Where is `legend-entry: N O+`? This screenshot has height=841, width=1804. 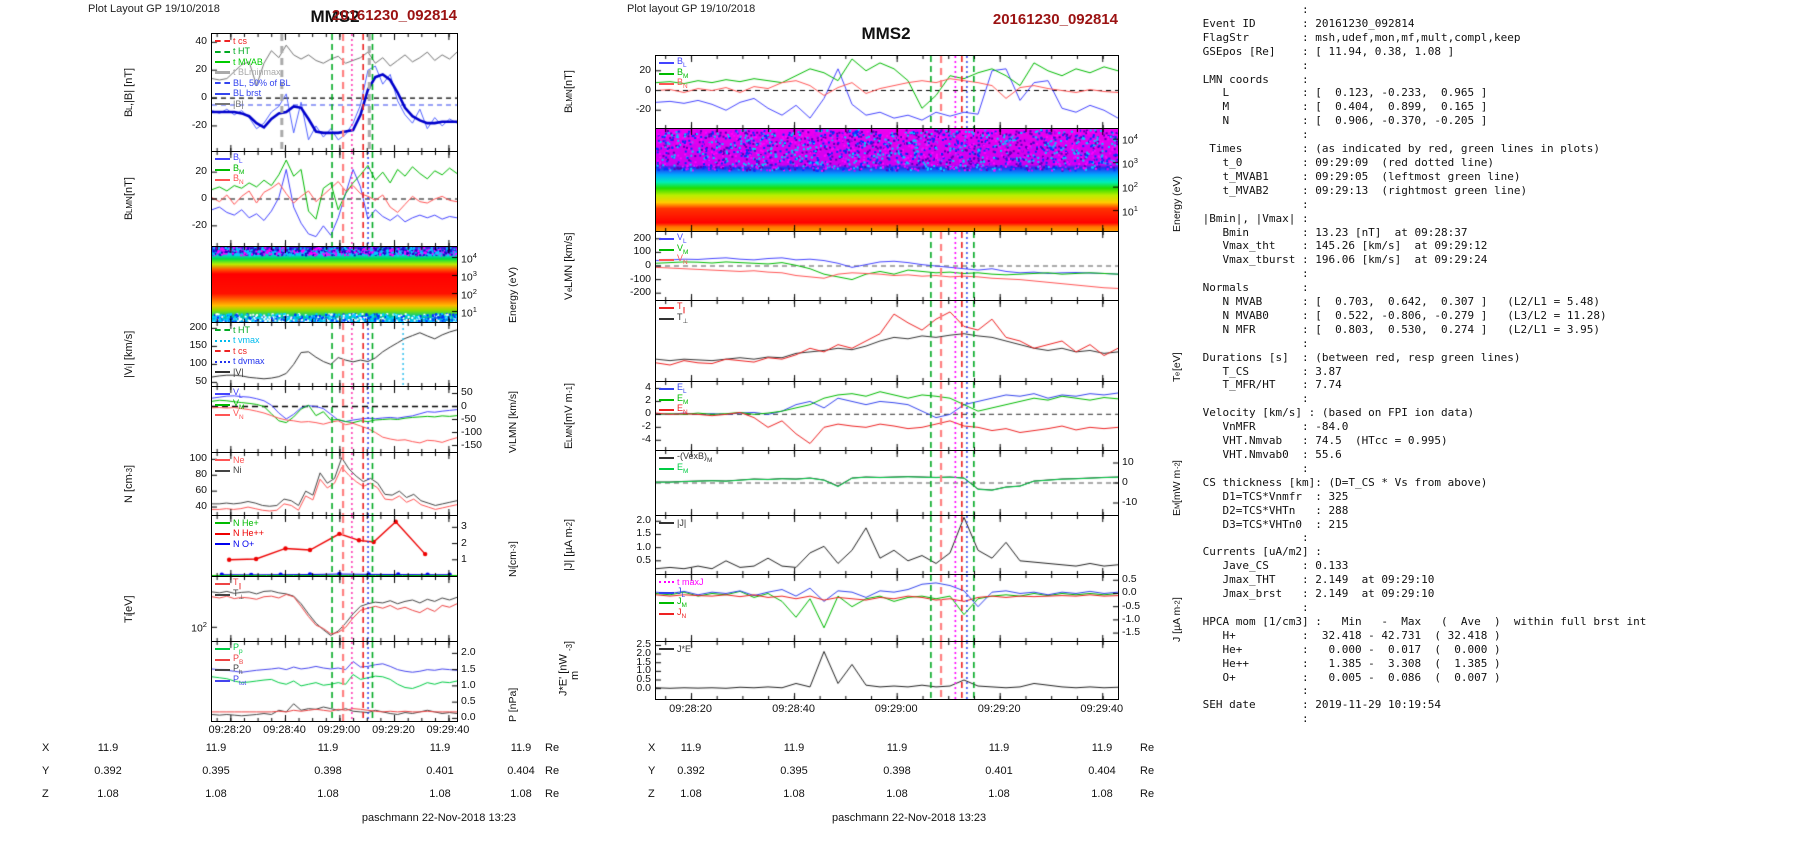 legend-entry: N O+ is located at coordinates (239, 544).